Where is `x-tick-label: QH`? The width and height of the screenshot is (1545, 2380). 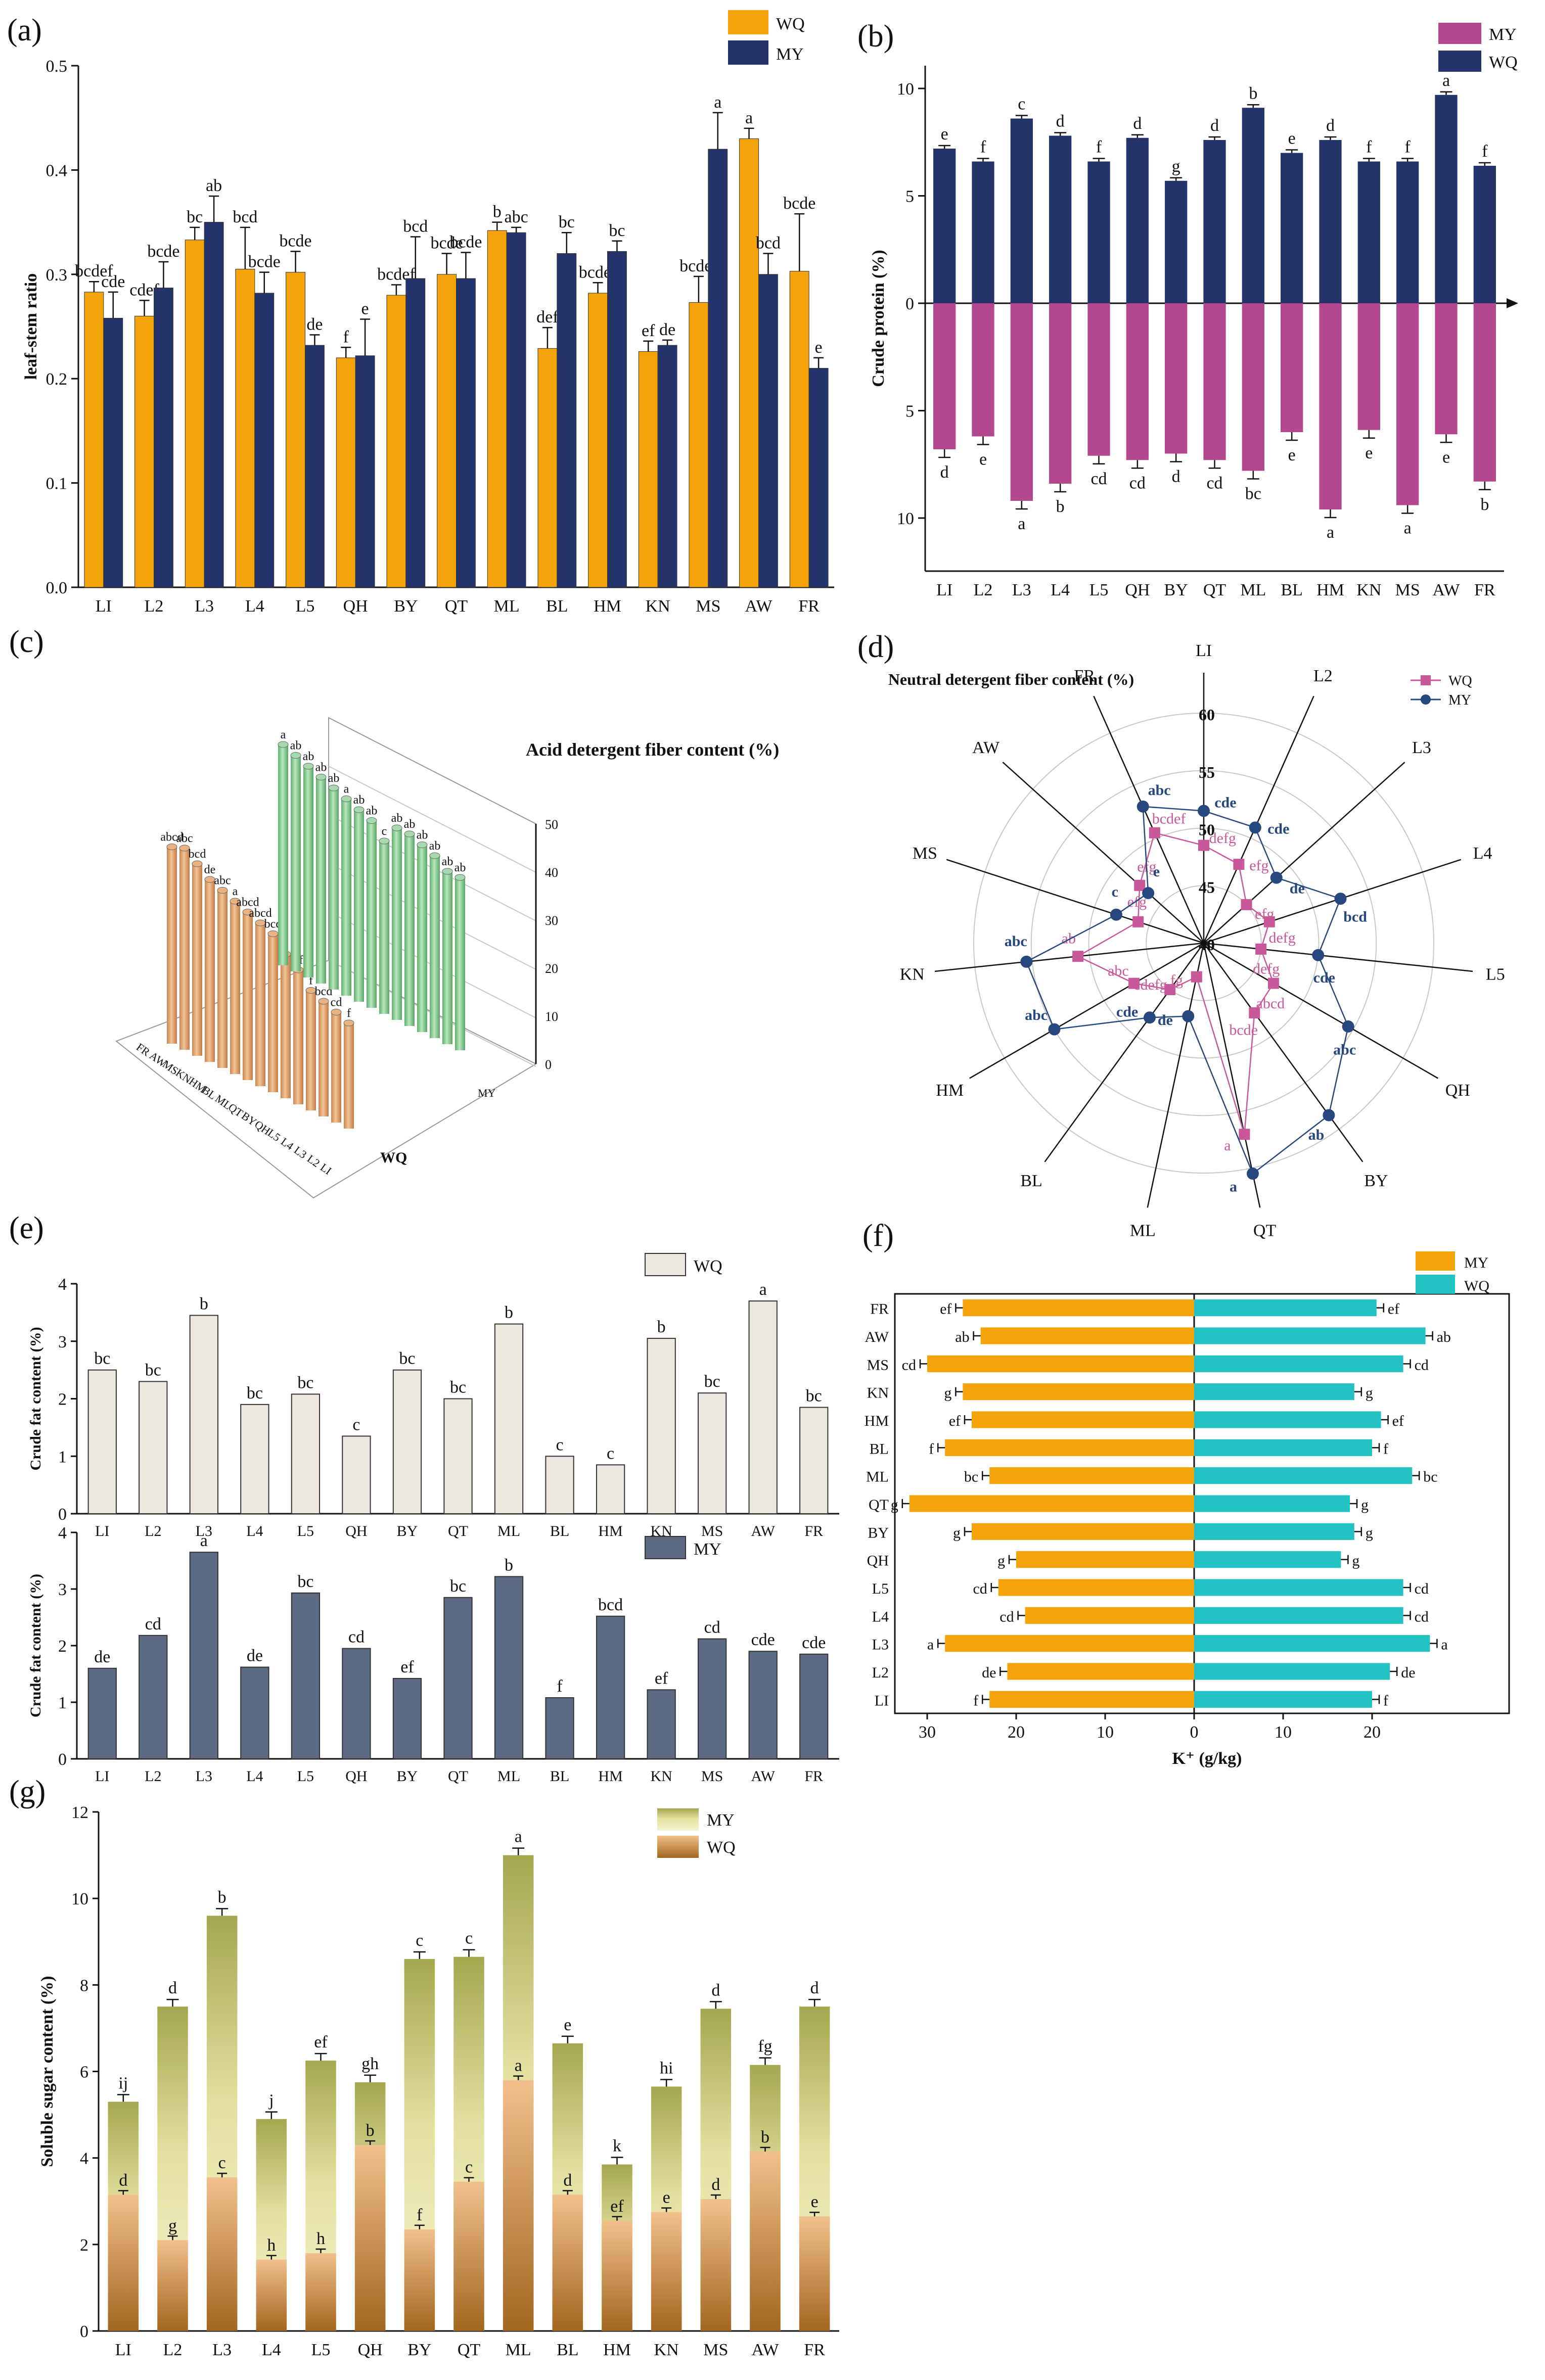 x-tick-label: QH is located at coordinates (355, 606).